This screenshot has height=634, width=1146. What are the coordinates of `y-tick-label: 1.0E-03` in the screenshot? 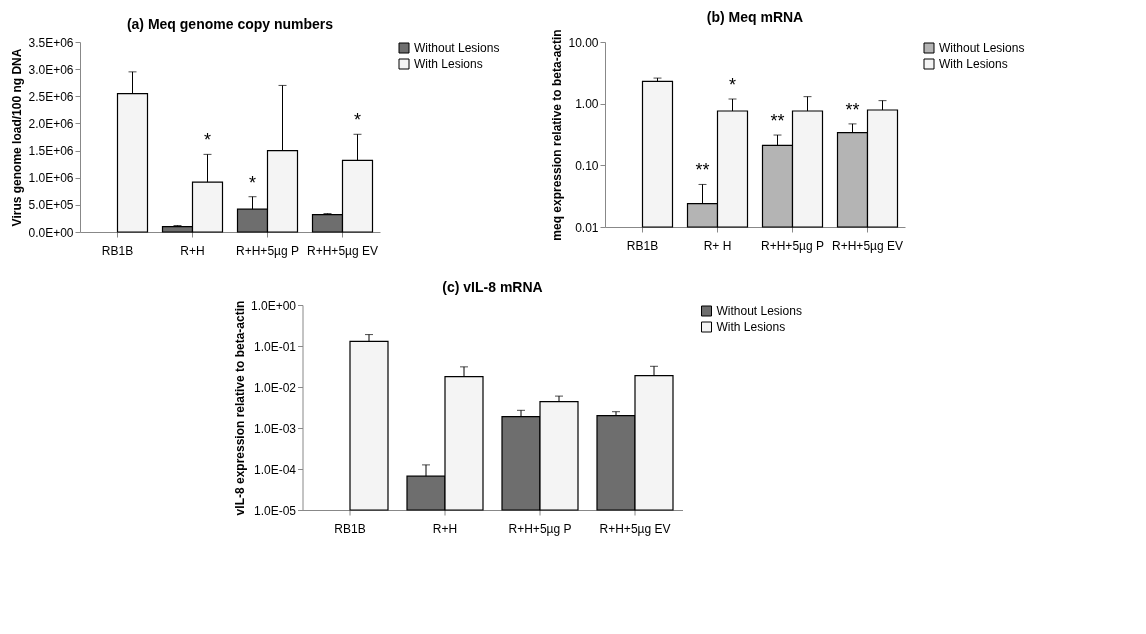 It's located at (275, 428).